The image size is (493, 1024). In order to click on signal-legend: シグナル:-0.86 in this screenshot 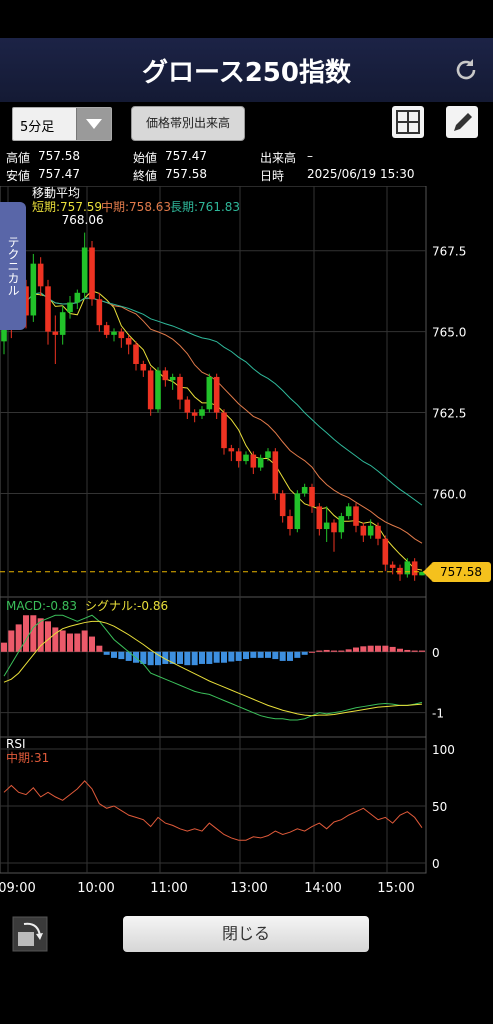, I will do `click(126, 606)`.